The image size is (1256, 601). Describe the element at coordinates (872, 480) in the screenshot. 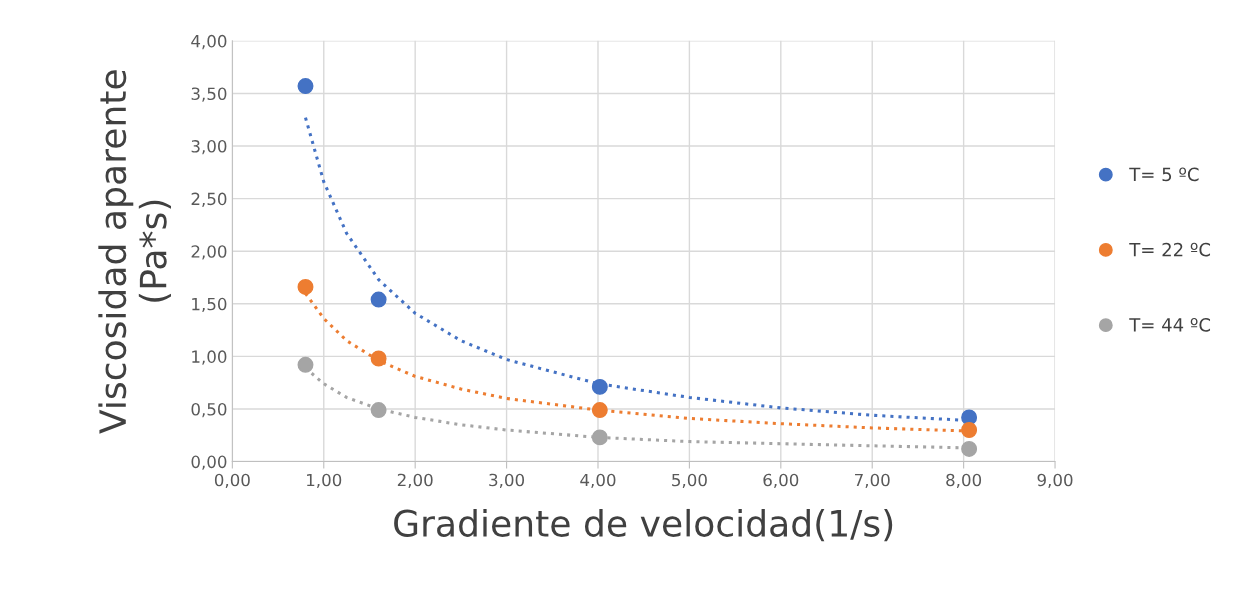

I see `x-tick-label: 7,00` at that location.